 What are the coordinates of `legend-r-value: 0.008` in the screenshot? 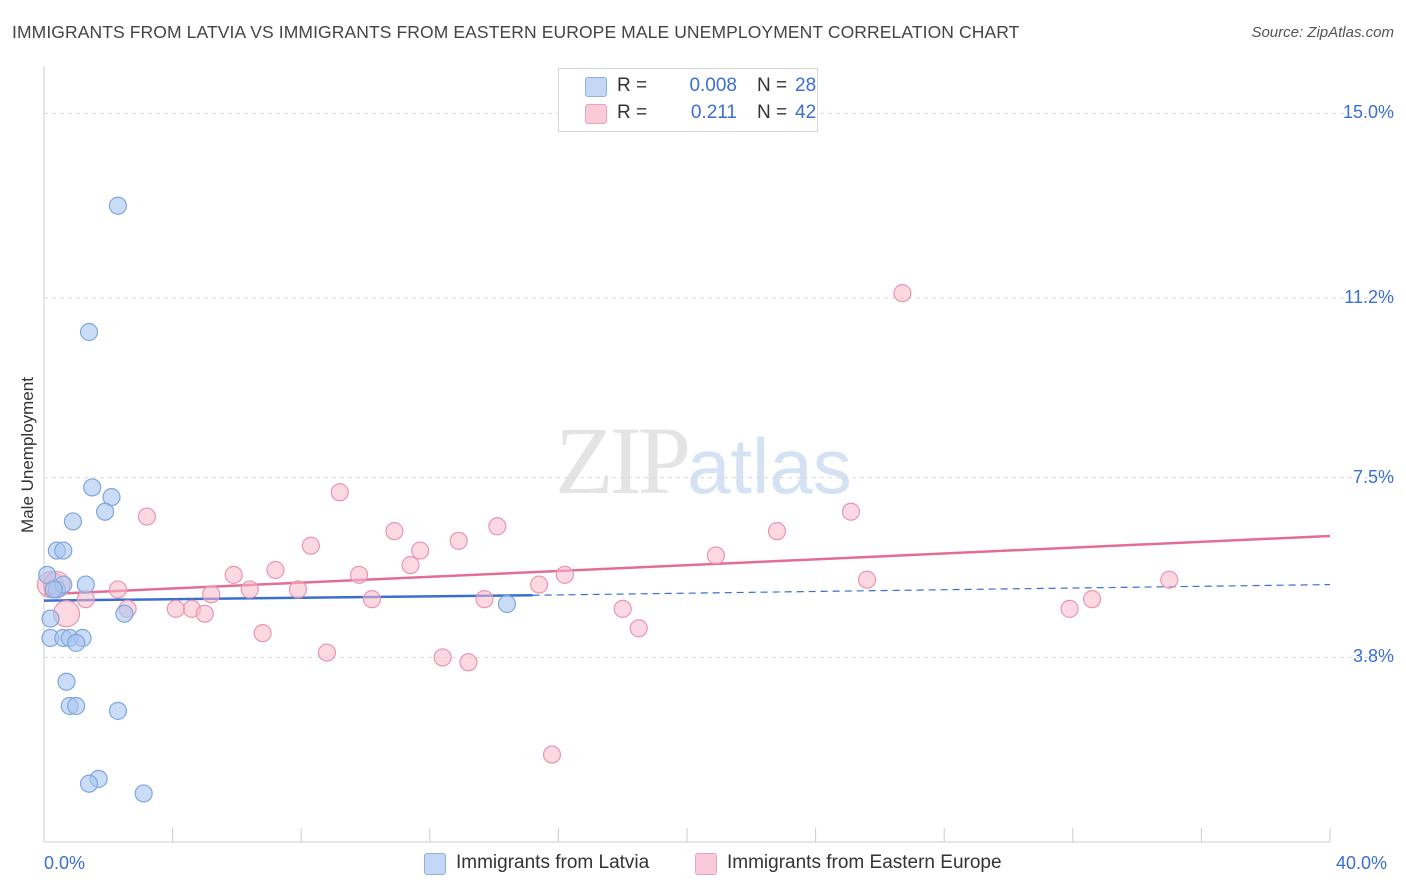 It's located at (713, 85).